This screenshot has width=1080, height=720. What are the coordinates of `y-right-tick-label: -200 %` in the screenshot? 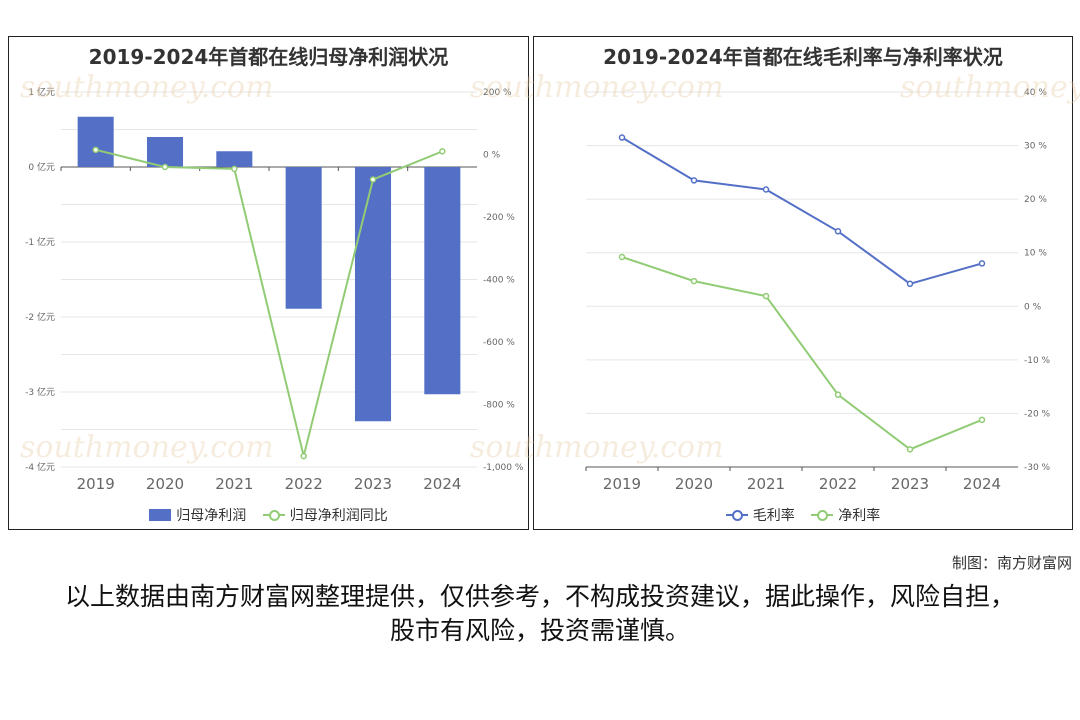 It's located at (499, 218).